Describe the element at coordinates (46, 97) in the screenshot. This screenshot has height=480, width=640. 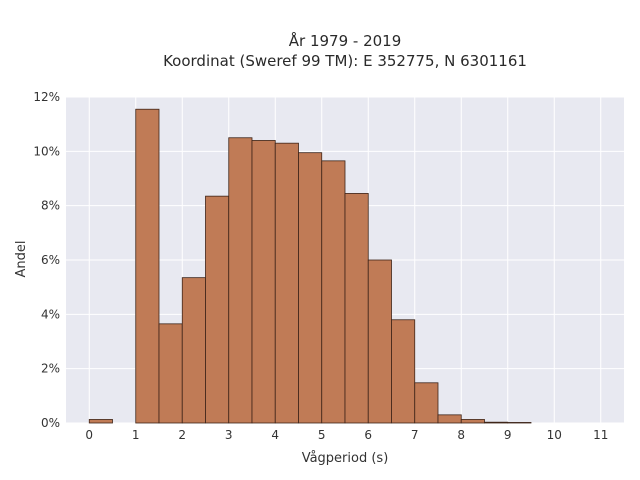
I see `y-tick-label: 12%` at that location.